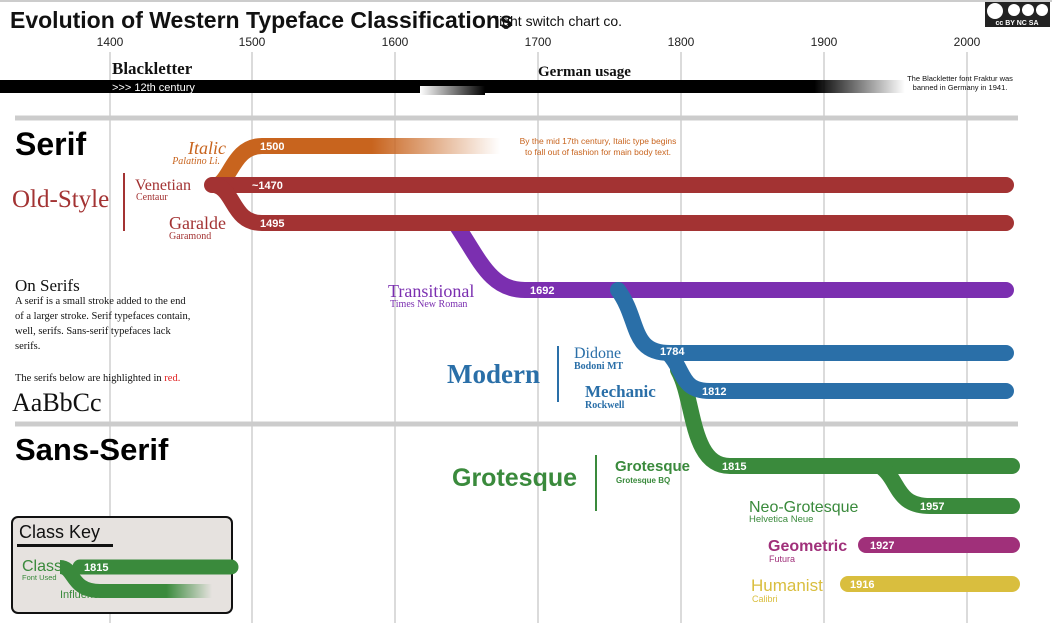 The width and height of the screenshot is (1052, 623). I want to click on transitional-font: Times New Roman, so click(428, 304).